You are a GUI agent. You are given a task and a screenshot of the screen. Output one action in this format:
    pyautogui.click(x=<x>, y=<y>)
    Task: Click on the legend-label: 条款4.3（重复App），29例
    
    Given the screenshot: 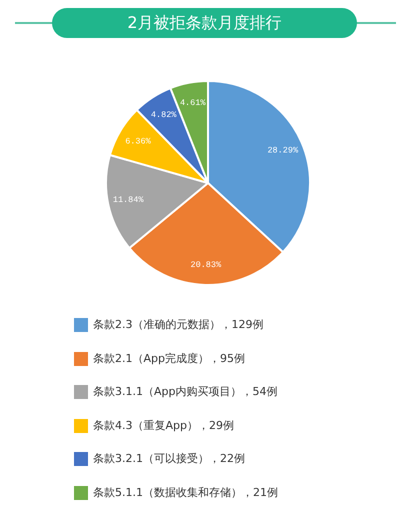 What is the action you would take?
    pyautogui.click(x=163, y=425)
    